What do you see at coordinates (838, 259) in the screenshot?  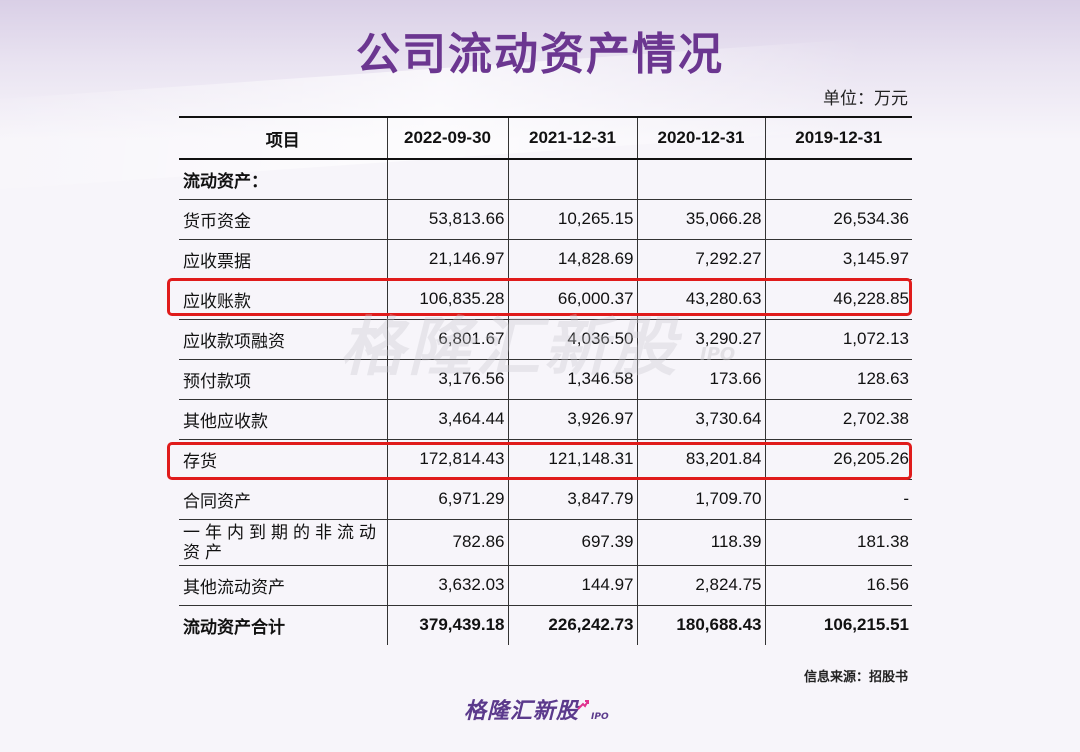 I see `cell-value: 3,145.97` at bounding box center [838, 259].